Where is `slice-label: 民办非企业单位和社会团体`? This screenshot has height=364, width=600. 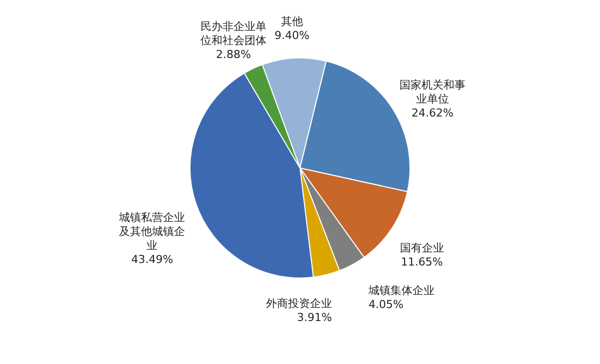
slice-label: 民办非企业单位和社会团体 is located at coordinates (233, 33).